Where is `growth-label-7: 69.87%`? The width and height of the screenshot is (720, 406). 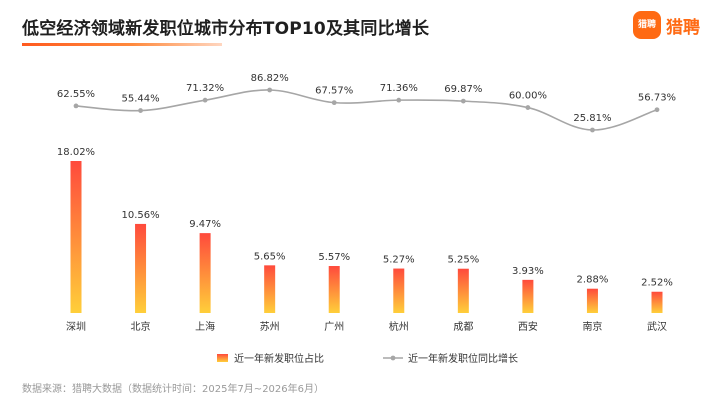
growth-label-7: 69.87% is located at coordinates (463, 89).